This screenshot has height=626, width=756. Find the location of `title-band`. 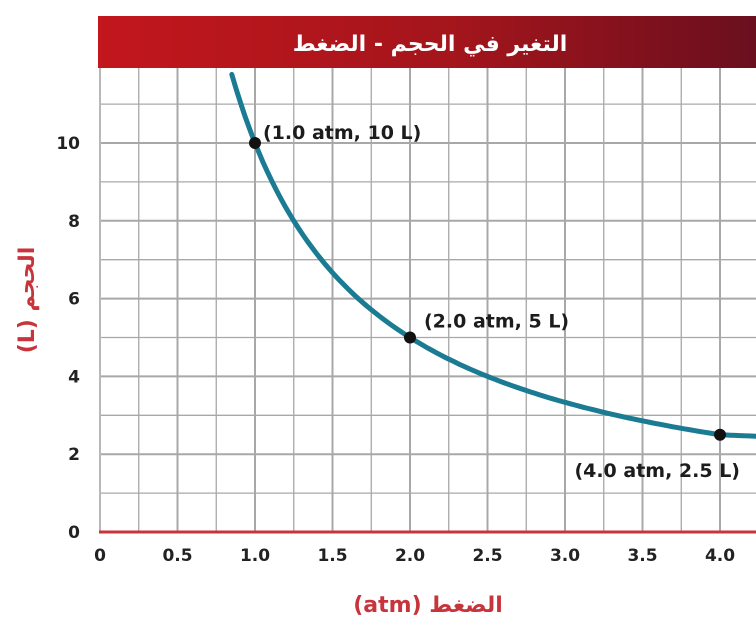

title-band is located at coordinates (427, 42).